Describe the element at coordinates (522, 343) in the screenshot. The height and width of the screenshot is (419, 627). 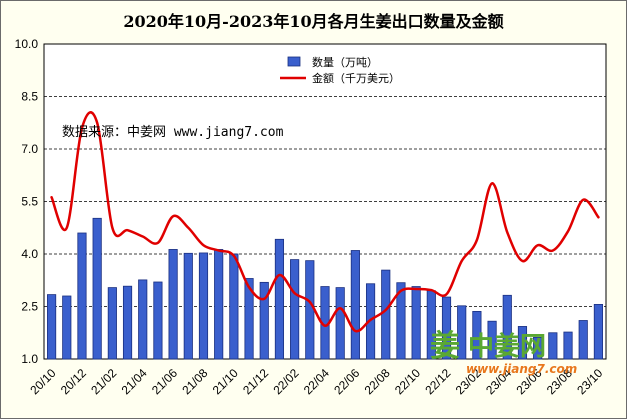
I see `bar-23/05` at that location.